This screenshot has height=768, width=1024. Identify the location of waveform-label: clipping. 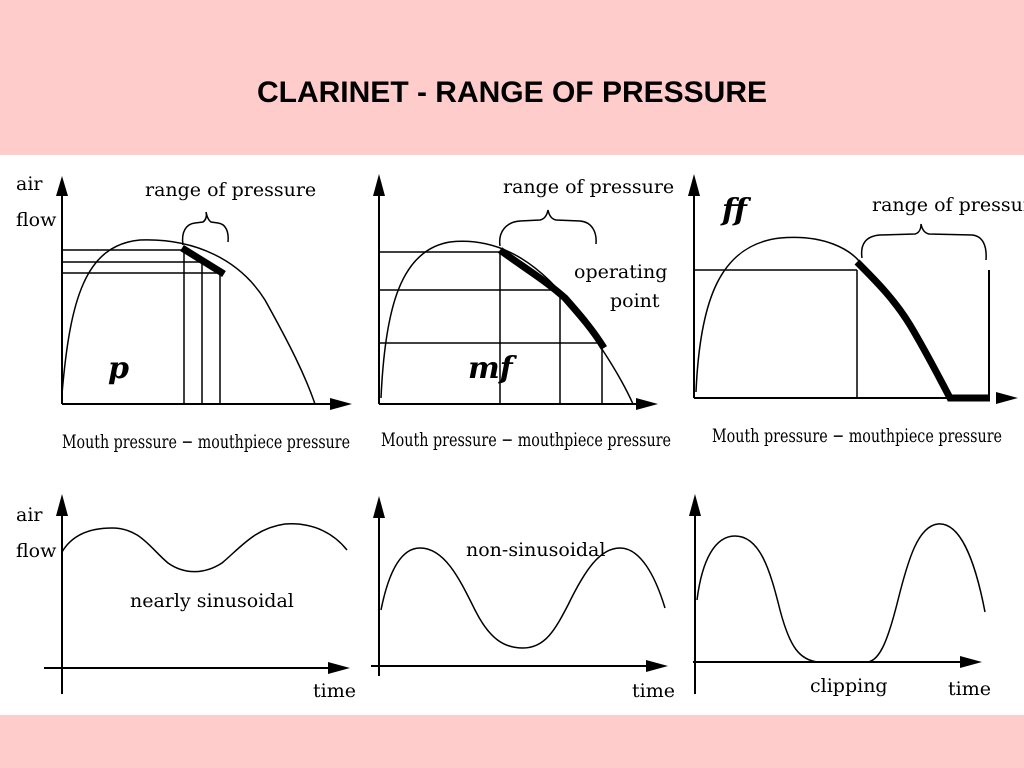
(849, 686).